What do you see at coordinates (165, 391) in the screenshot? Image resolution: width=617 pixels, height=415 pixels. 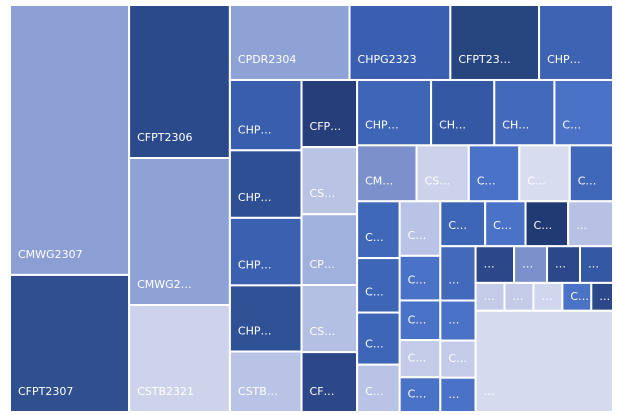 I see `tile-label: CSTB2321` at bounding box center [165, 391].